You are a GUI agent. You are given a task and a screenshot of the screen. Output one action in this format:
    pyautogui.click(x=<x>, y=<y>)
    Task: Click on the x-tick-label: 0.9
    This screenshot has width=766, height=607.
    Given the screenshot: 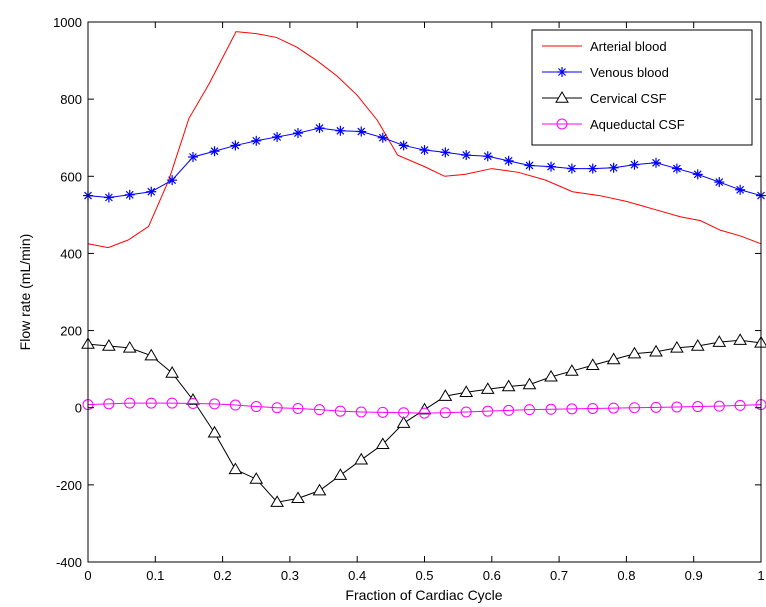 What is the action you would take?
    pyautogui.click(x=694, y=575)
    